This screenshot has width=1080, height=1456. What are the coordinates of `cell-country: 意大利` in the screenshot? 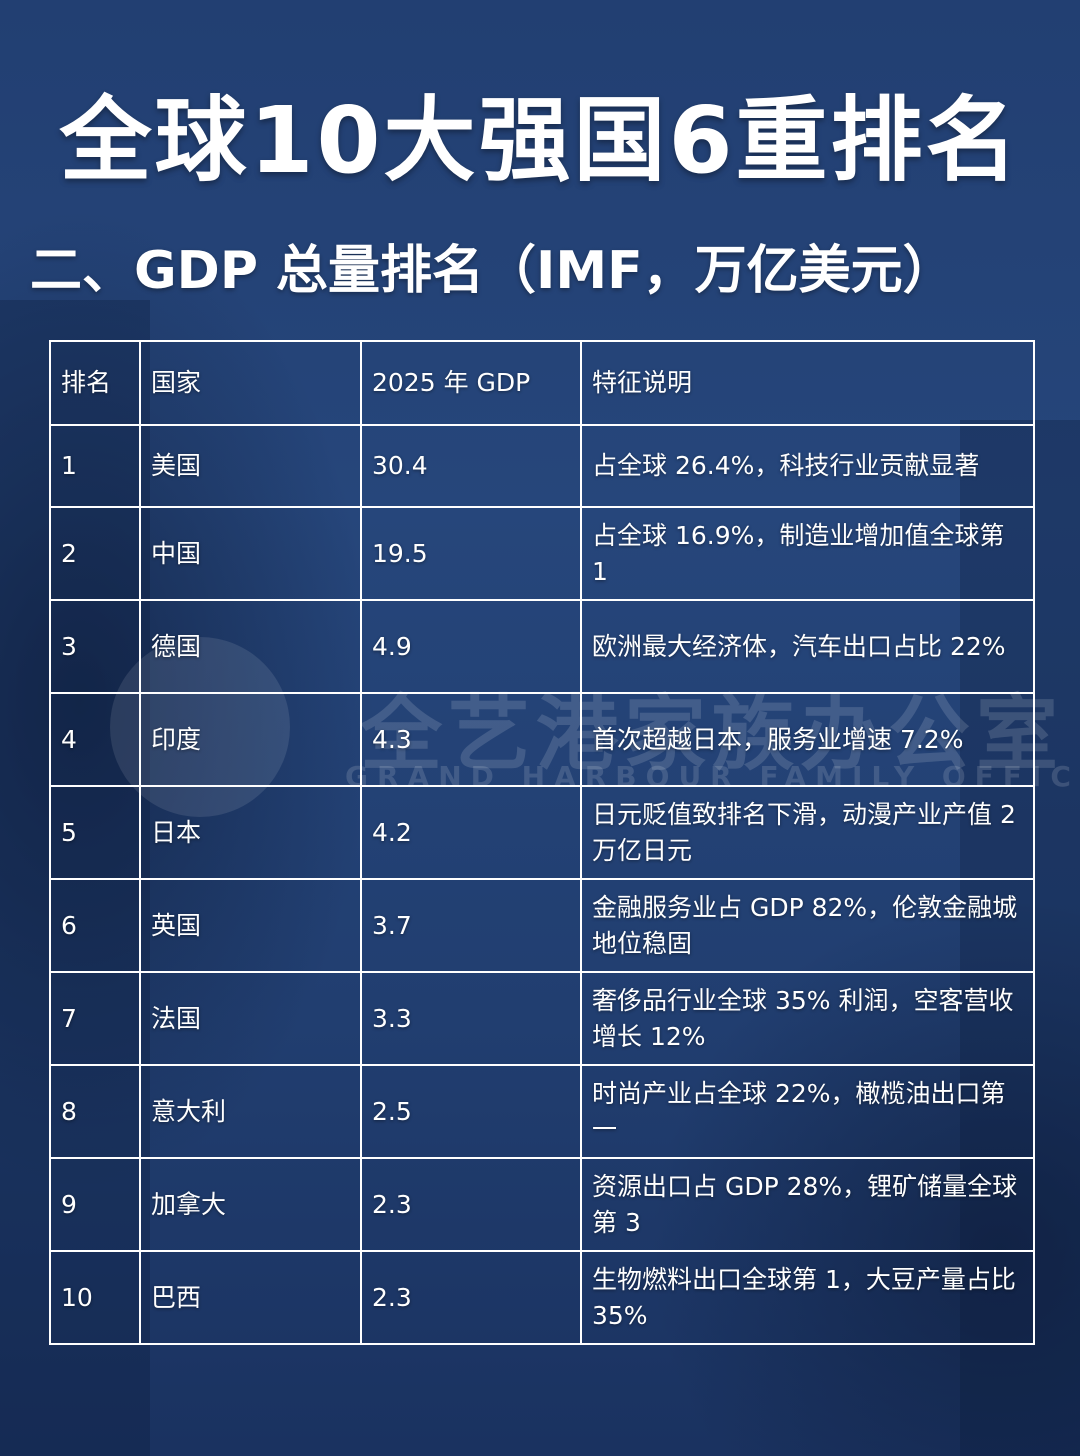 It's located at (250, 1111).